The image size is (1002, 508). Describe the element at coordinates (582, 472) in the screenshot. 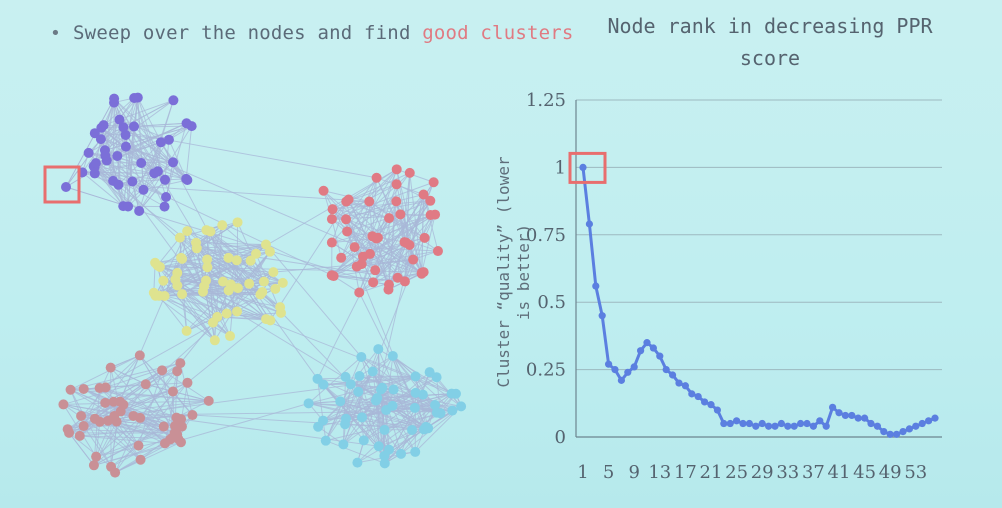

I see `x-tick-label: 1` at that location.